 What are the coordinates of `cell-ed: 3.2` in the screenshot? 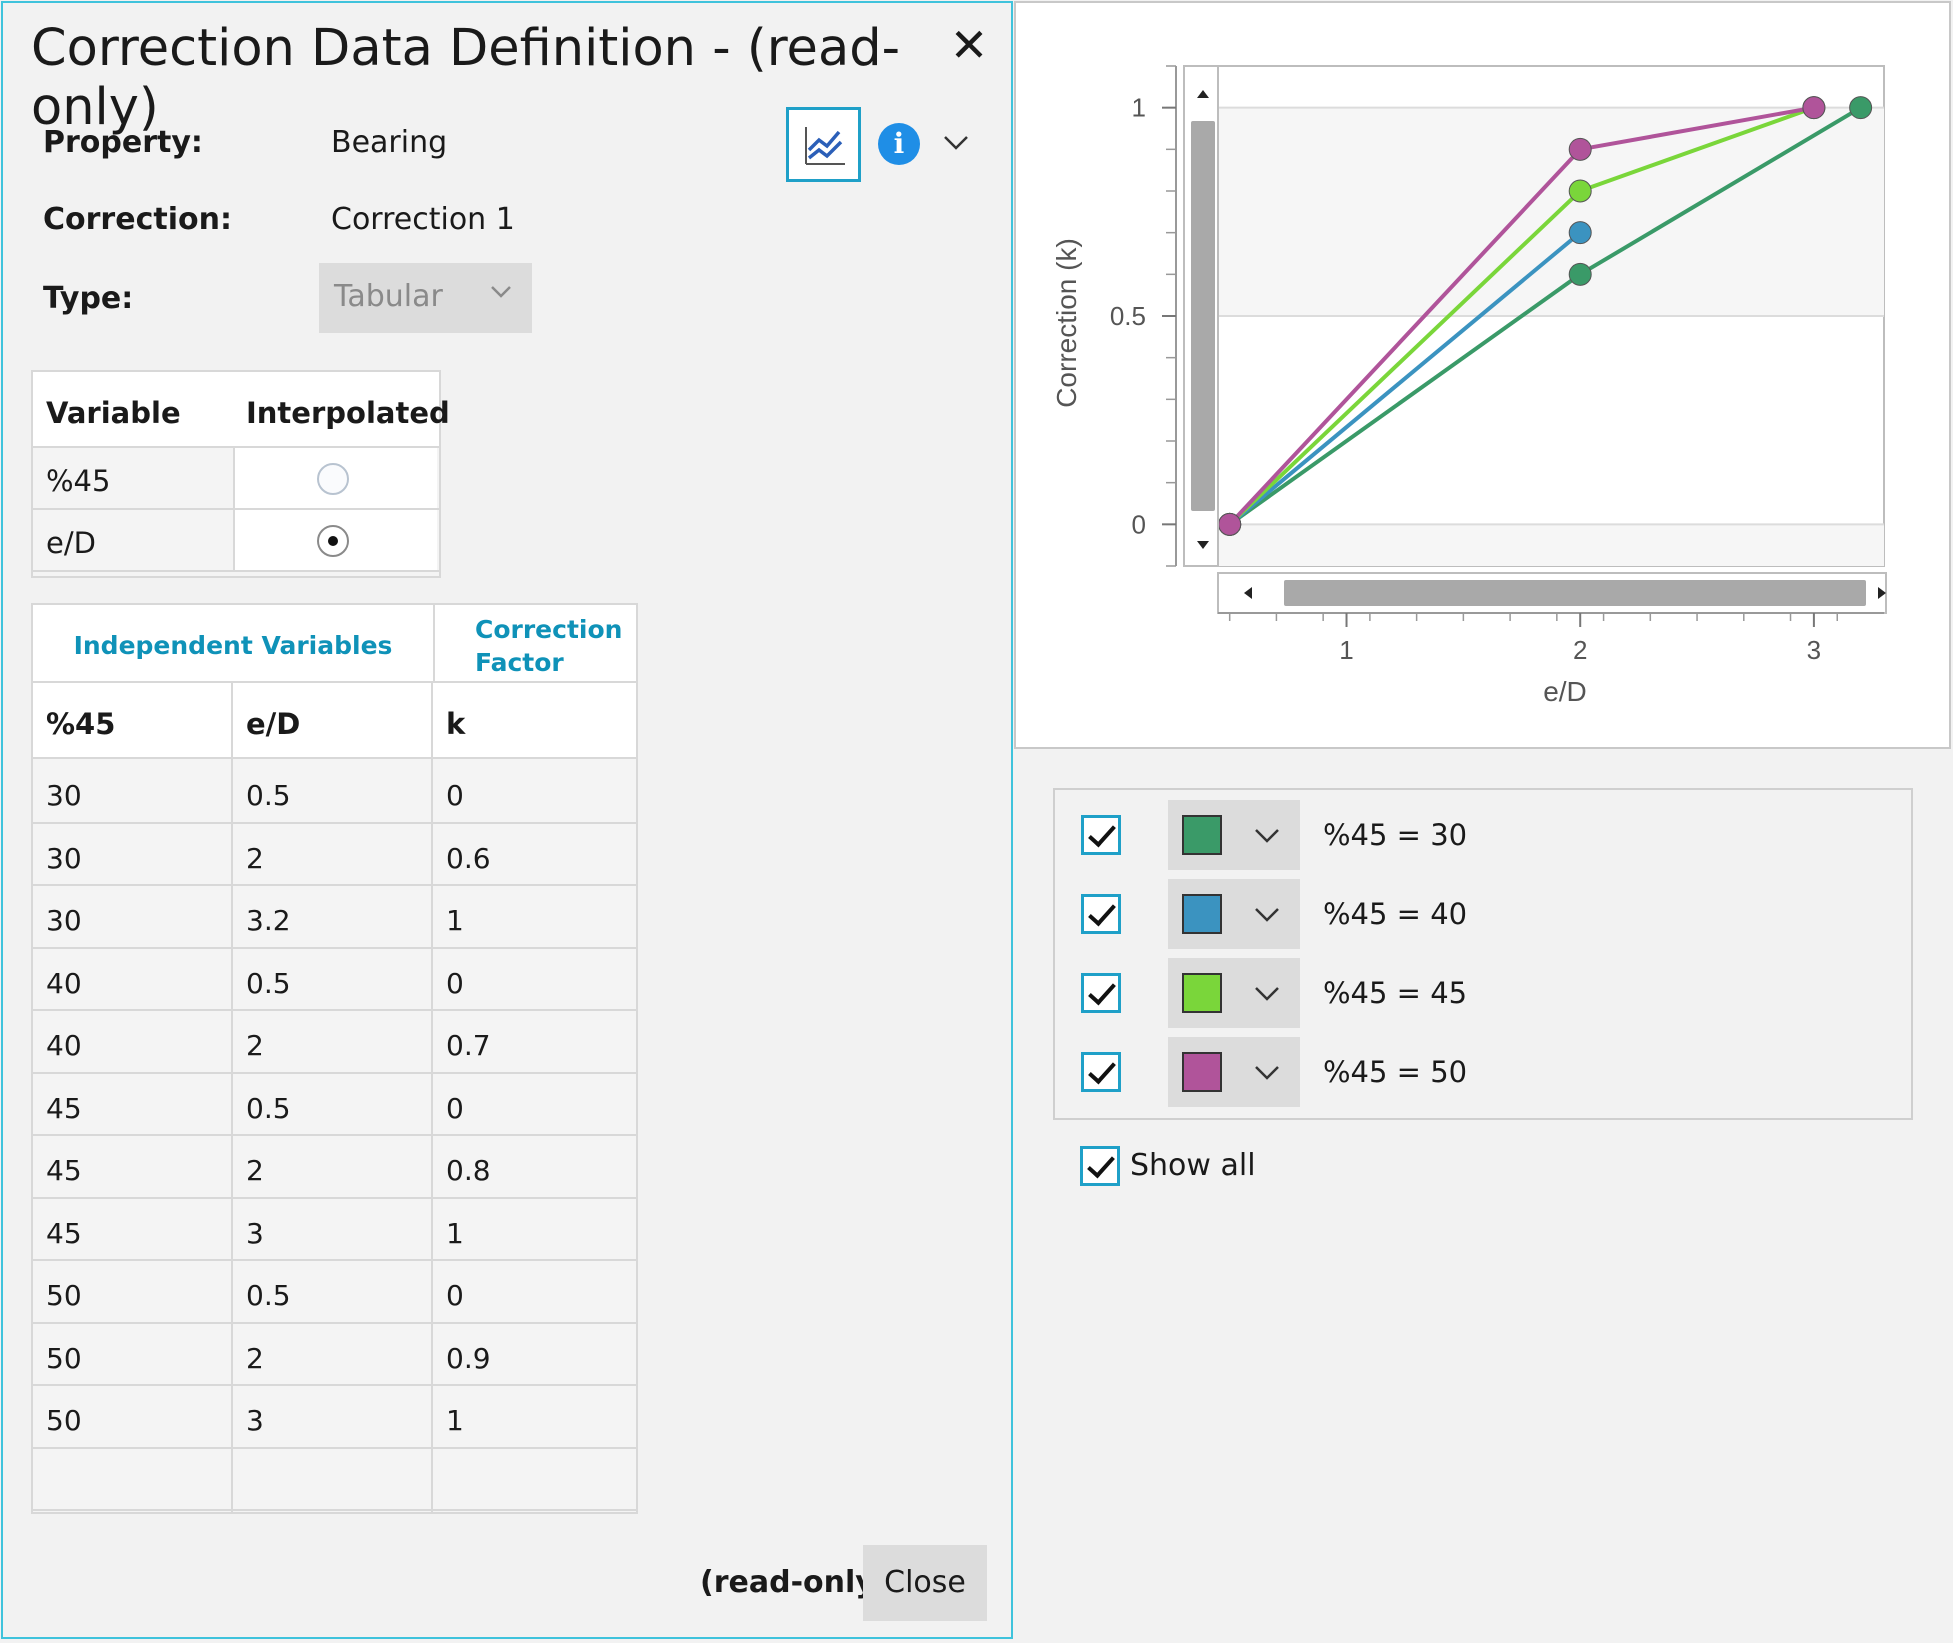 It's located at (268, 920).